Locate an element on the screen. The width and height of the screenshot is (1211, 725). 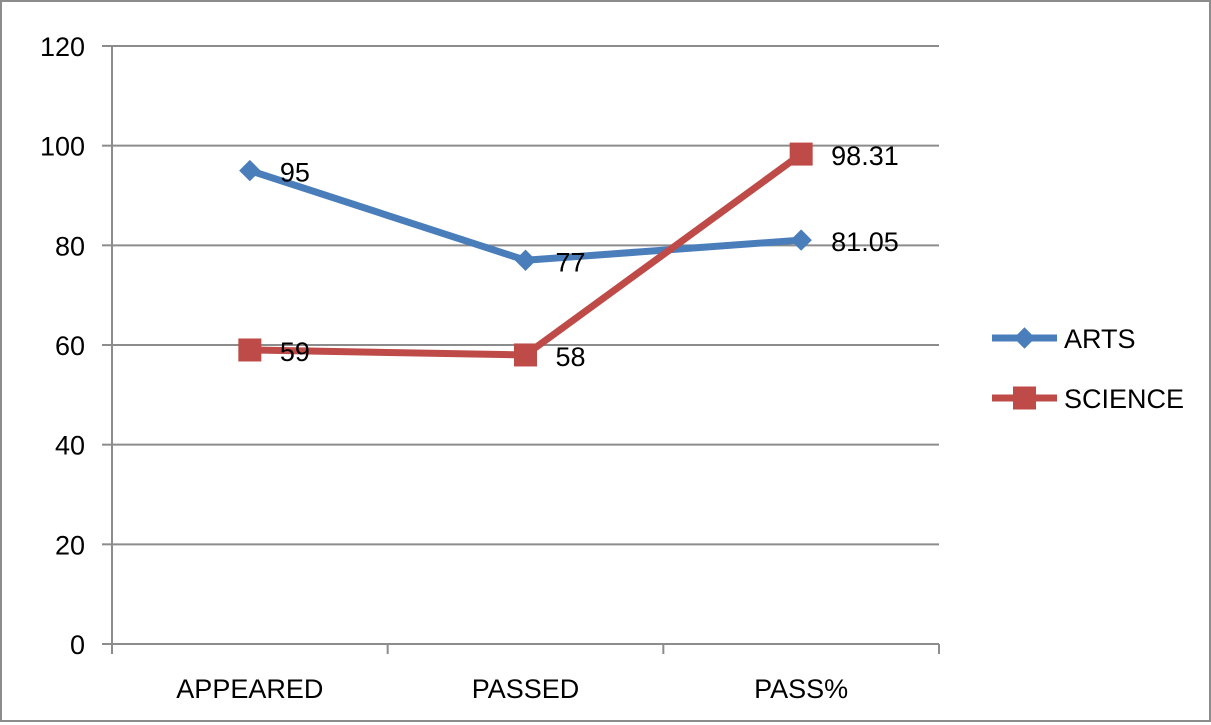
legend-label: SCIENCE is located at coordinates (1124, 399).